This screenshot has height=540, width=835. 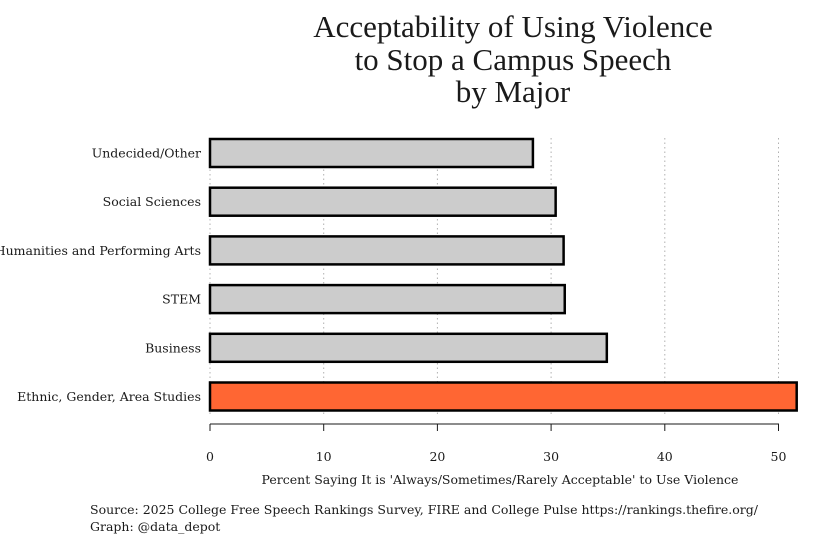 What do you see at coordinates (324, 456) in the screenshot?
I see `x-tick-label: 10` at bounding box center [324, 456].